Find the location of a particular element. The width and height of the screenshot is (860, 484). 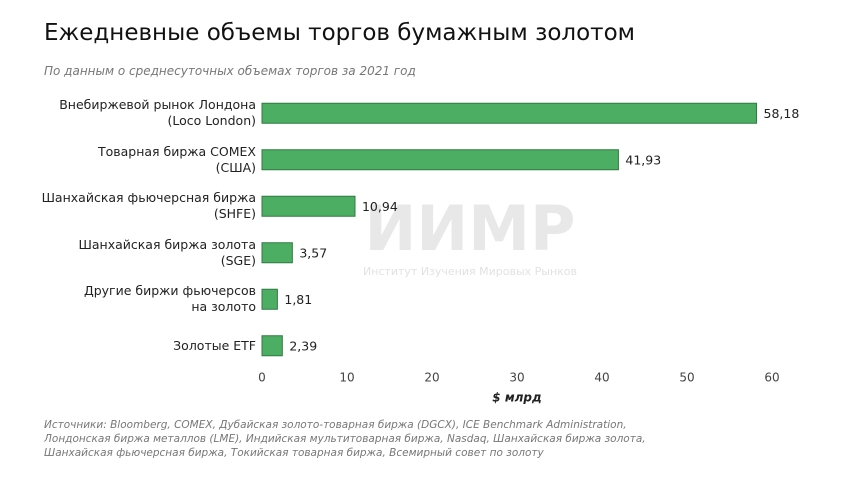

category-label: Другие биржи фьючерсов на золото is located at coordinates (169, 299).